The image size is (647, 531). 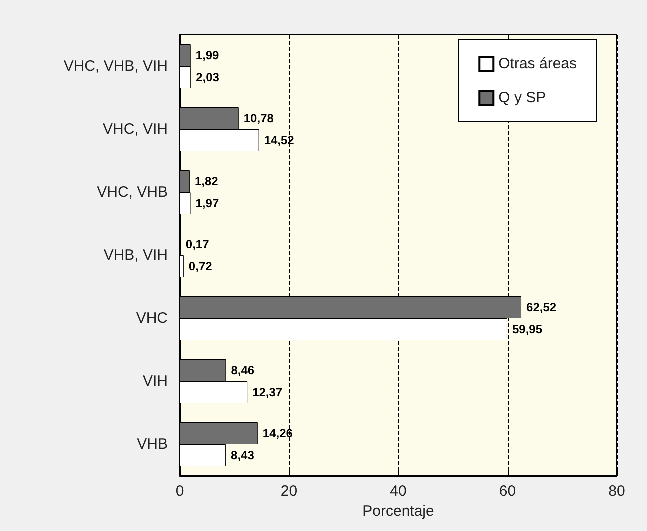 What do you see at coordinates (132, 192) in the screenshot?
I see `y-tick-label: VHC, VHB` at bounding box center [132, 192].